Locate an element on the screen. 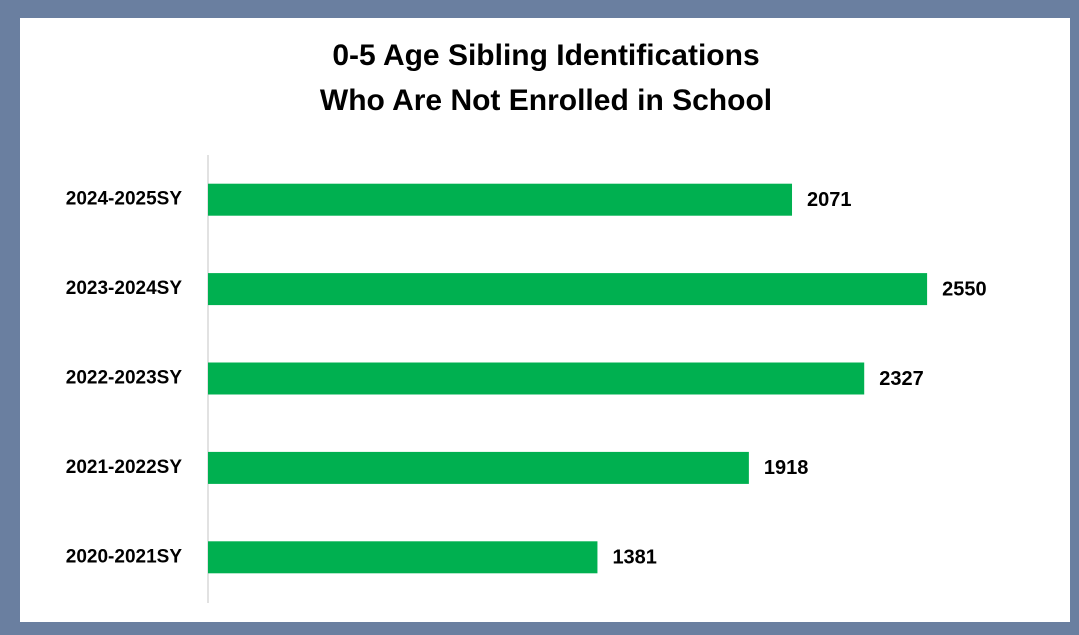 The height and width of the screenshot is (635, 1079). data-label: 2327 is located at coordinates (901, 379).